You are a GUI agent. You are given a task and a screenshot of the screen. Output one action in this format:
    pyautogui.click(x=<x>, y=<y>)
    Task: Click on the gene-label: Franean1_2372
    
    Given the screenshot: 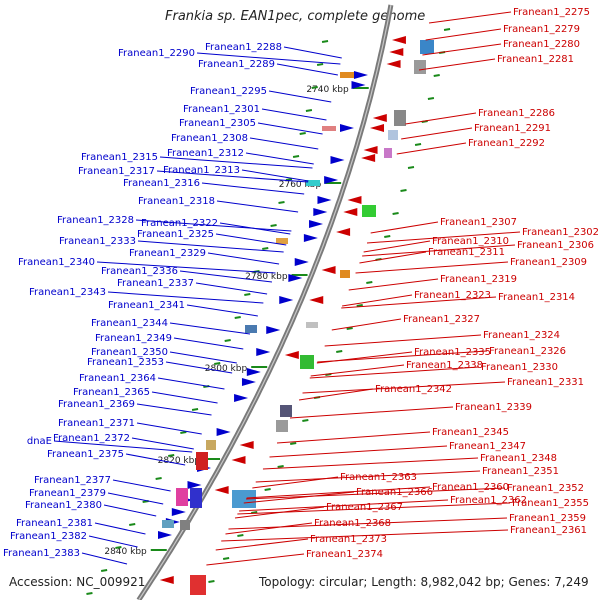 What is the action you would take?
    pyautogui.click(x=91, y=438)
    